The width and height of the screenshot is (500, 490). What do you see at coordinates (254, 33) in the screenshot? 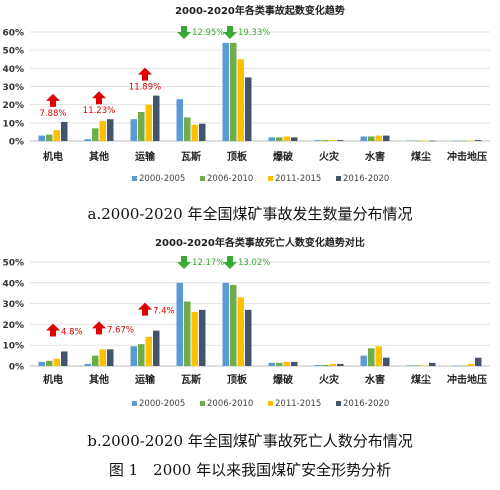
I see `annotation-label: 19.33%` at bounding box center [254, 33].